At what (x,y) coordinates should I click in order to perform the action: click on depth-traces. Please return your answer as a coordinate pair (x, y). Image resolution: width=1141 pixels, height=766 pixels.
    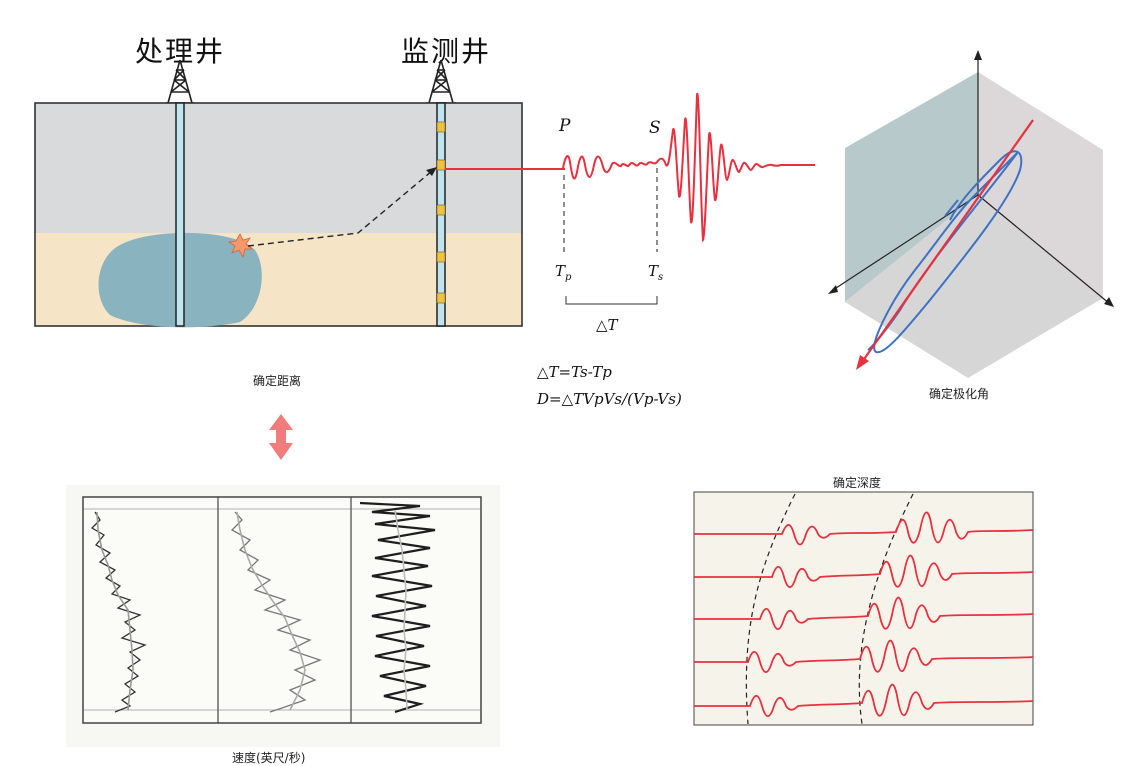
    Looking at the image, I should click on (864, 614).